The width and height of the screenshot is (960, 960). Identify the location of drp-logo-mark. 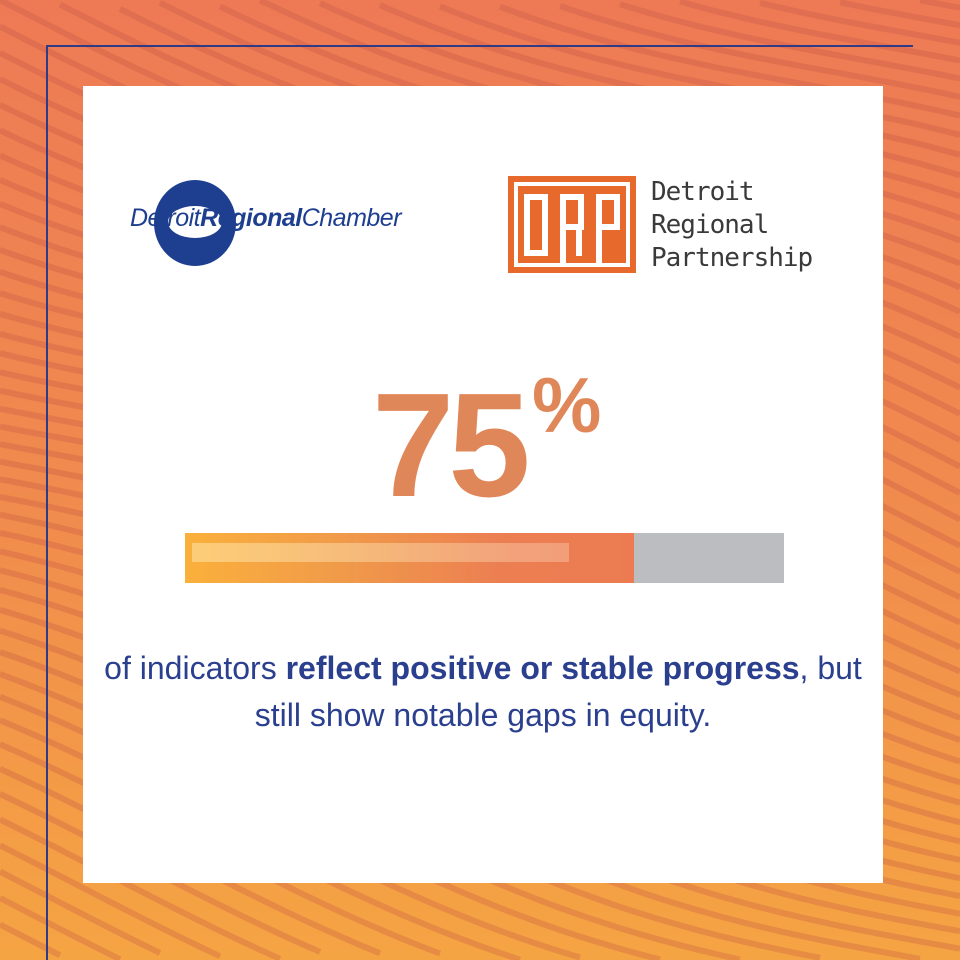
(572, 224).